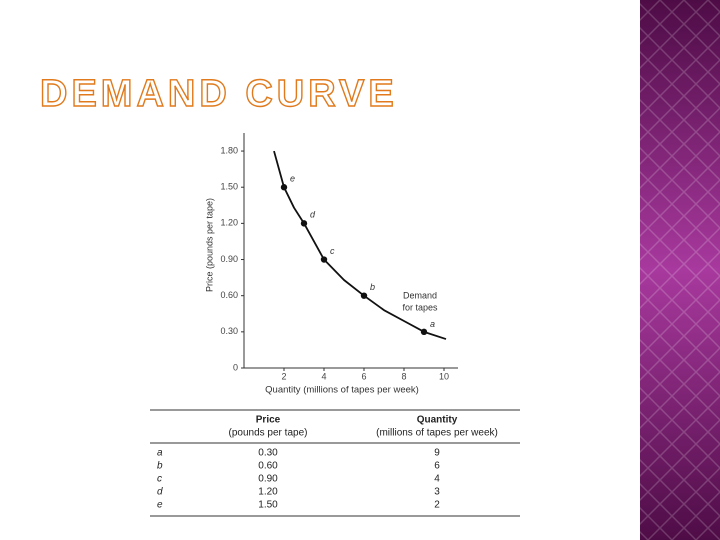 Image resolution: width=720 pixels, height=540 pixels. What do you see at coordinates (268, 479) in the screenshot?
I see `price-cell: 0.90` at bounding box center [268, 479].